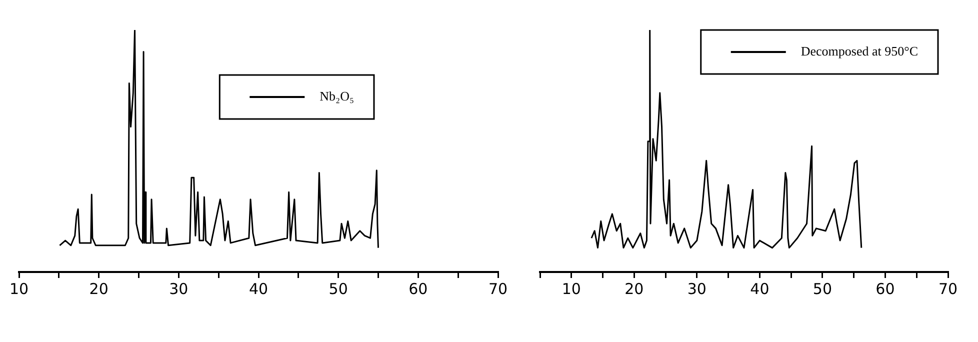  I want to click on legend-label: Decomposed at 950°C, so click(859, 50).